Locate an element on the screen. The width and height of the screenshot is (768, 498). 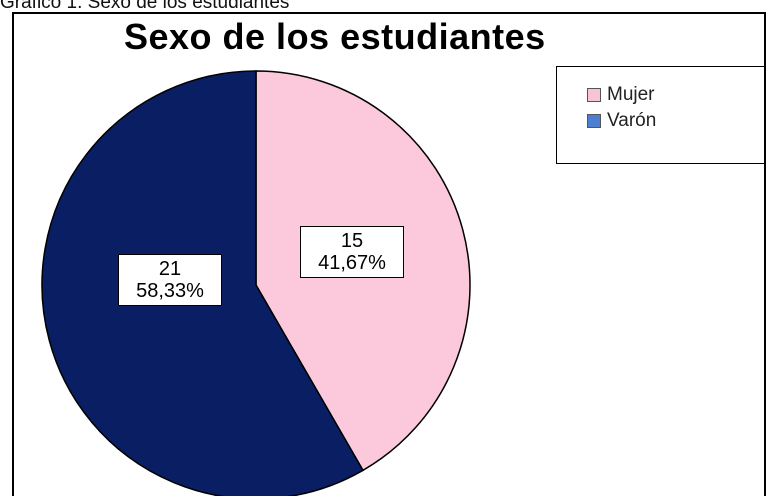
legend-item-mujer: Mujer is located at coordinates (621, 95).